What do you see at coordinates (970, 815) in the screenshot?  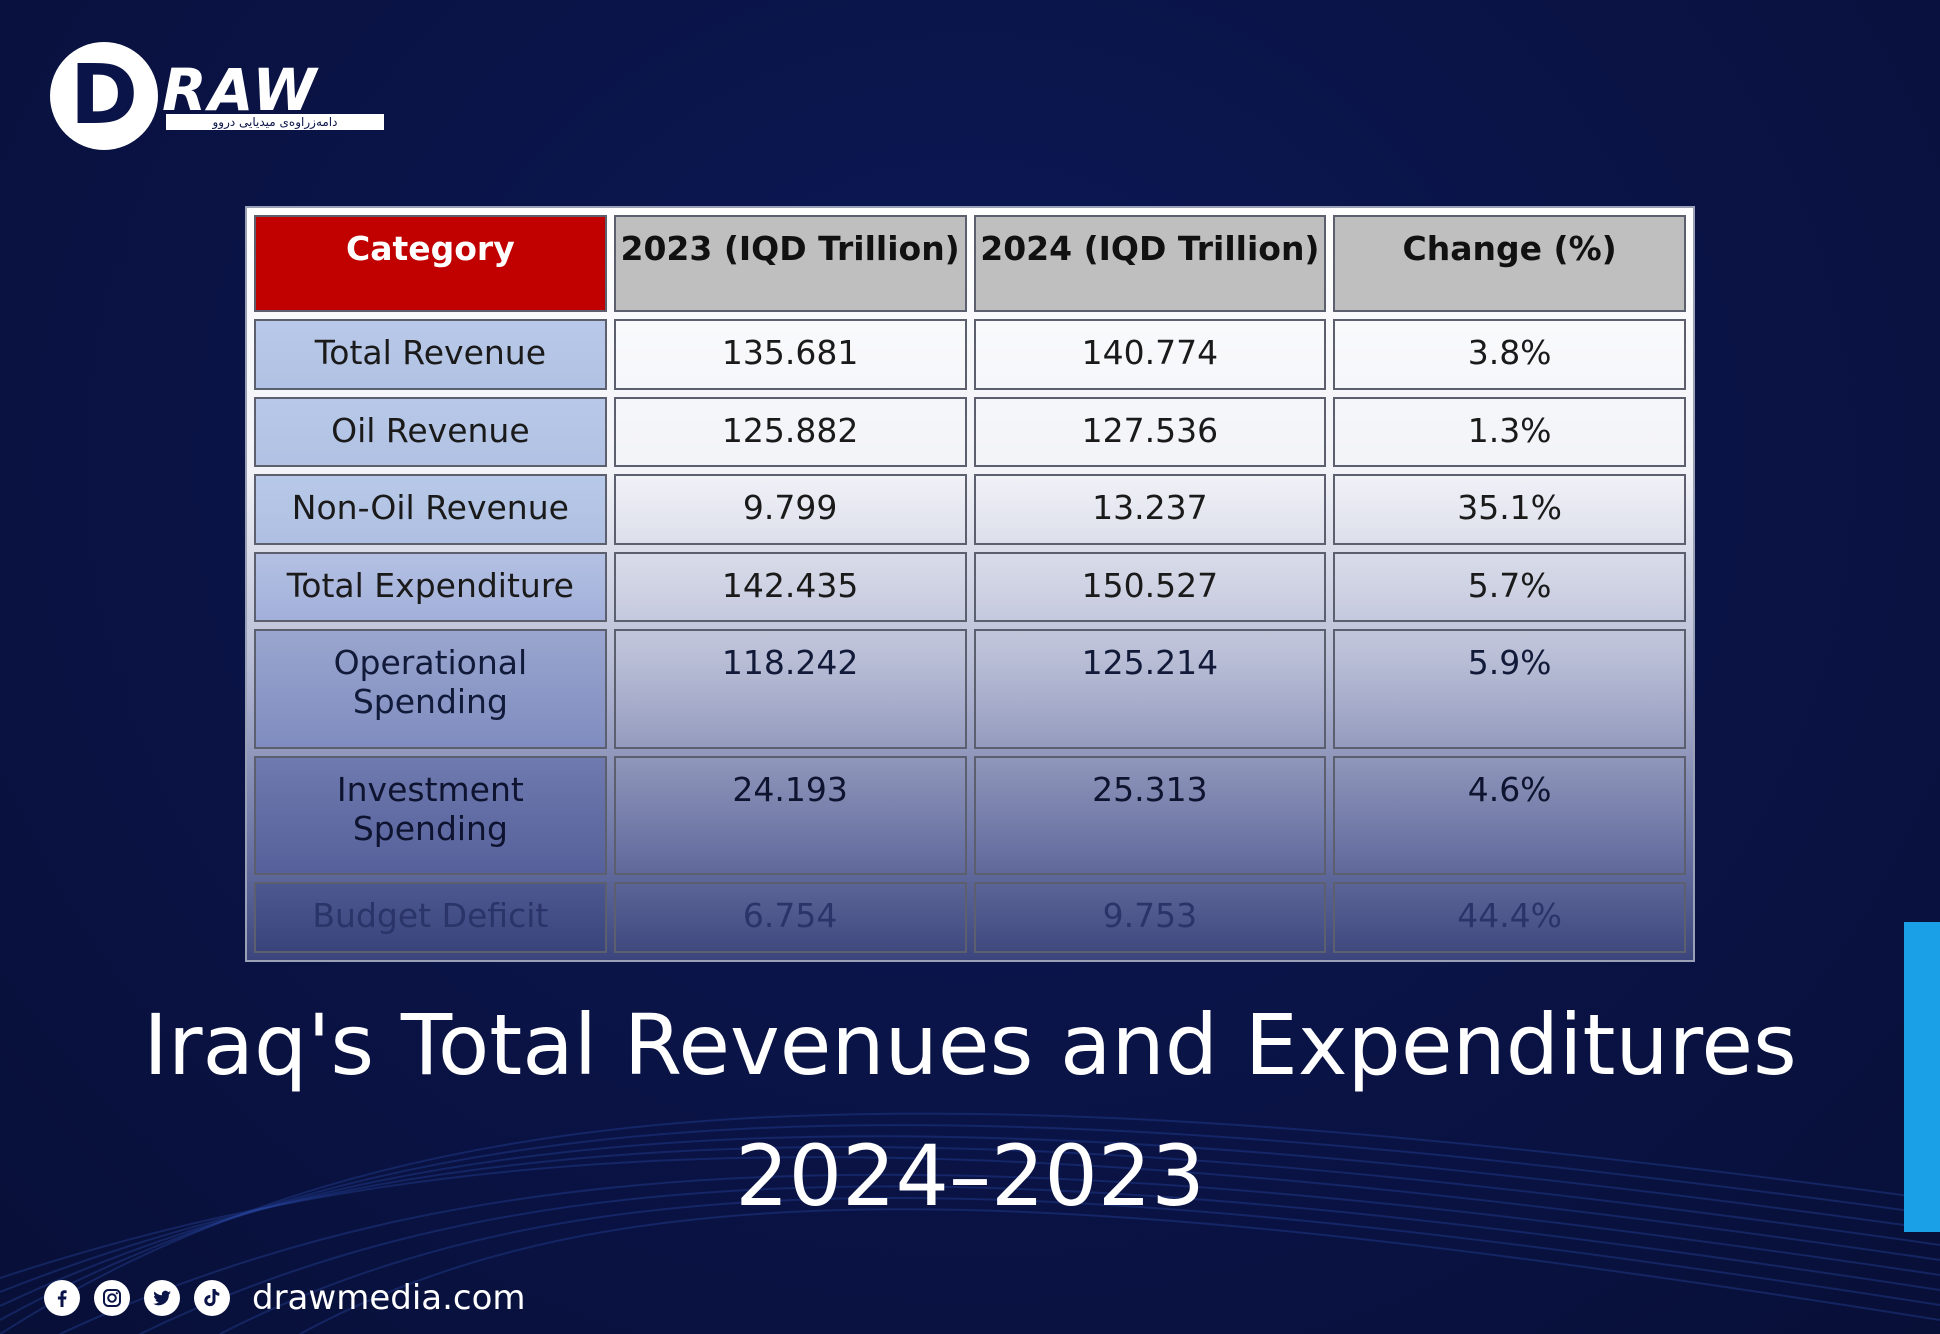 I see `table-row: Investment Spending 24.193 25.313 4.6%` at bounding box center [970, 815].